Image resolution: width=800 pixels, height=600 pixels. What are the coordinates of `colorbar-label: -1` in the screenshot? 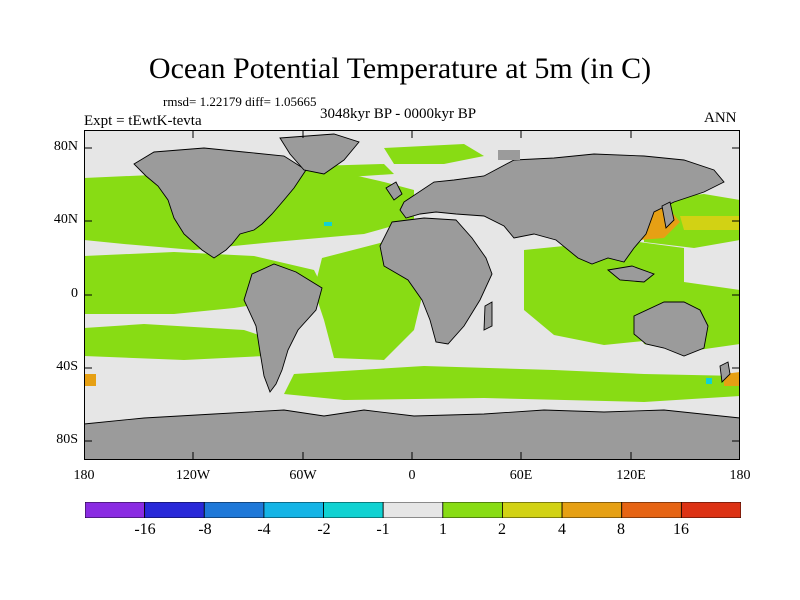 It's located at (383, 529).